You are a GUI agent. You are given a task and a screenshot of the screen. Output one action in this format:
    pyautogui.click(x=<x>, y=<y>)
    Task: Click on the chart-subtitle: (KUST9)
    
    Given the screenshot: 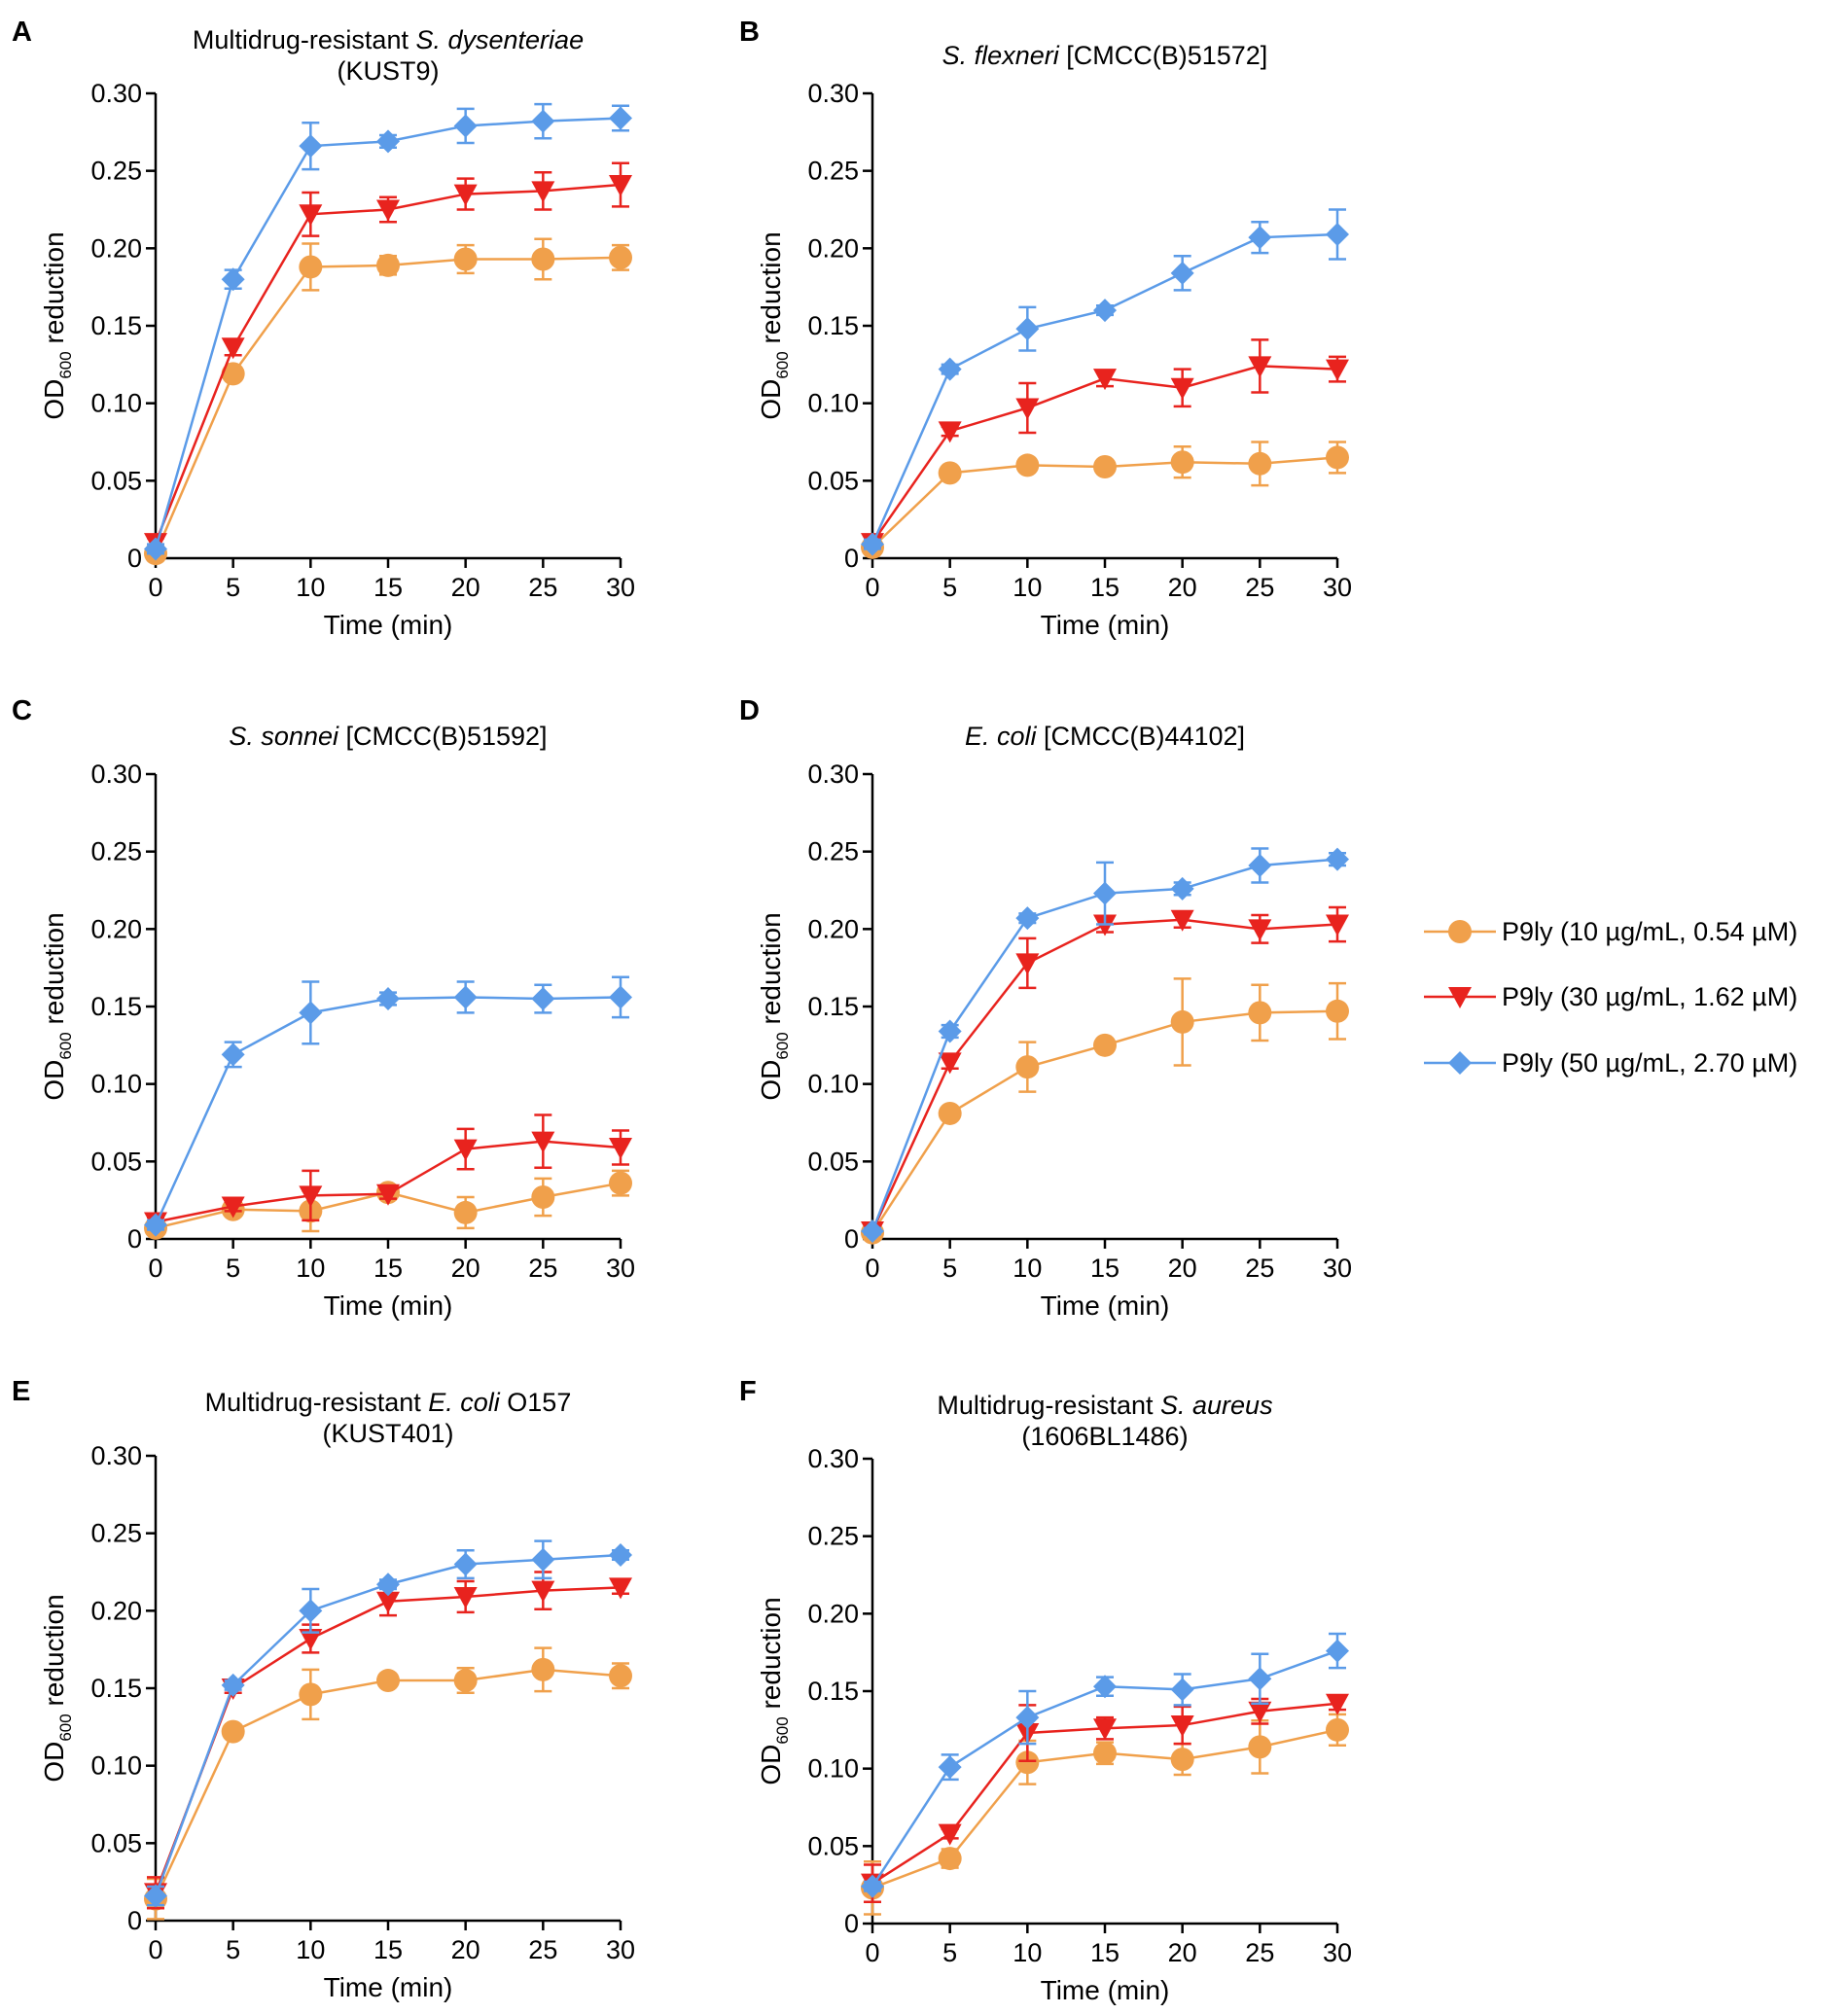 What is the action you would take?
    pyautogui.click(x=388, y=71)
    